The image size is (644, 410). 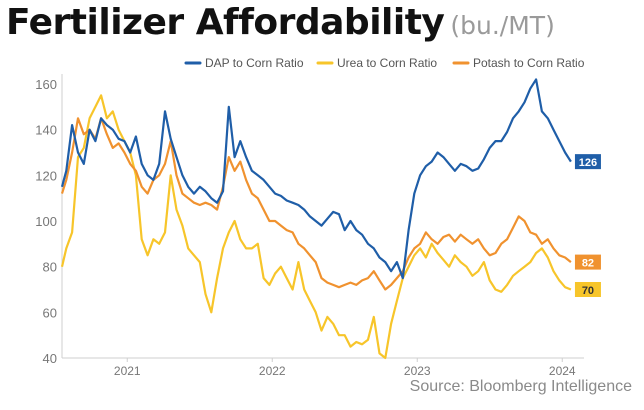 I want to click on chart-title: Fertilizer Affordability, so click(x=225, y=22).